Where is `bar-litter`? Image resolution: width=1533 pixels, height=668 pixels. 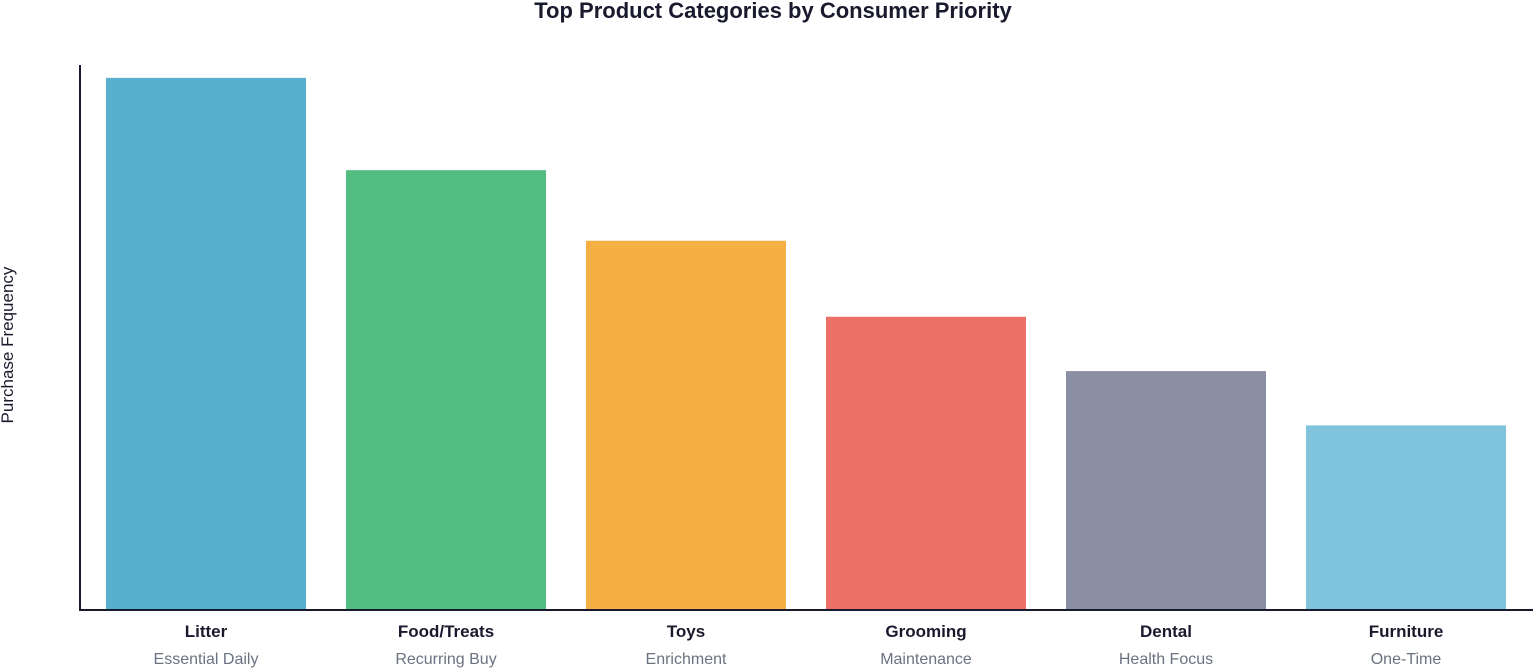 bar-litter is located at coordinates (206, 344).